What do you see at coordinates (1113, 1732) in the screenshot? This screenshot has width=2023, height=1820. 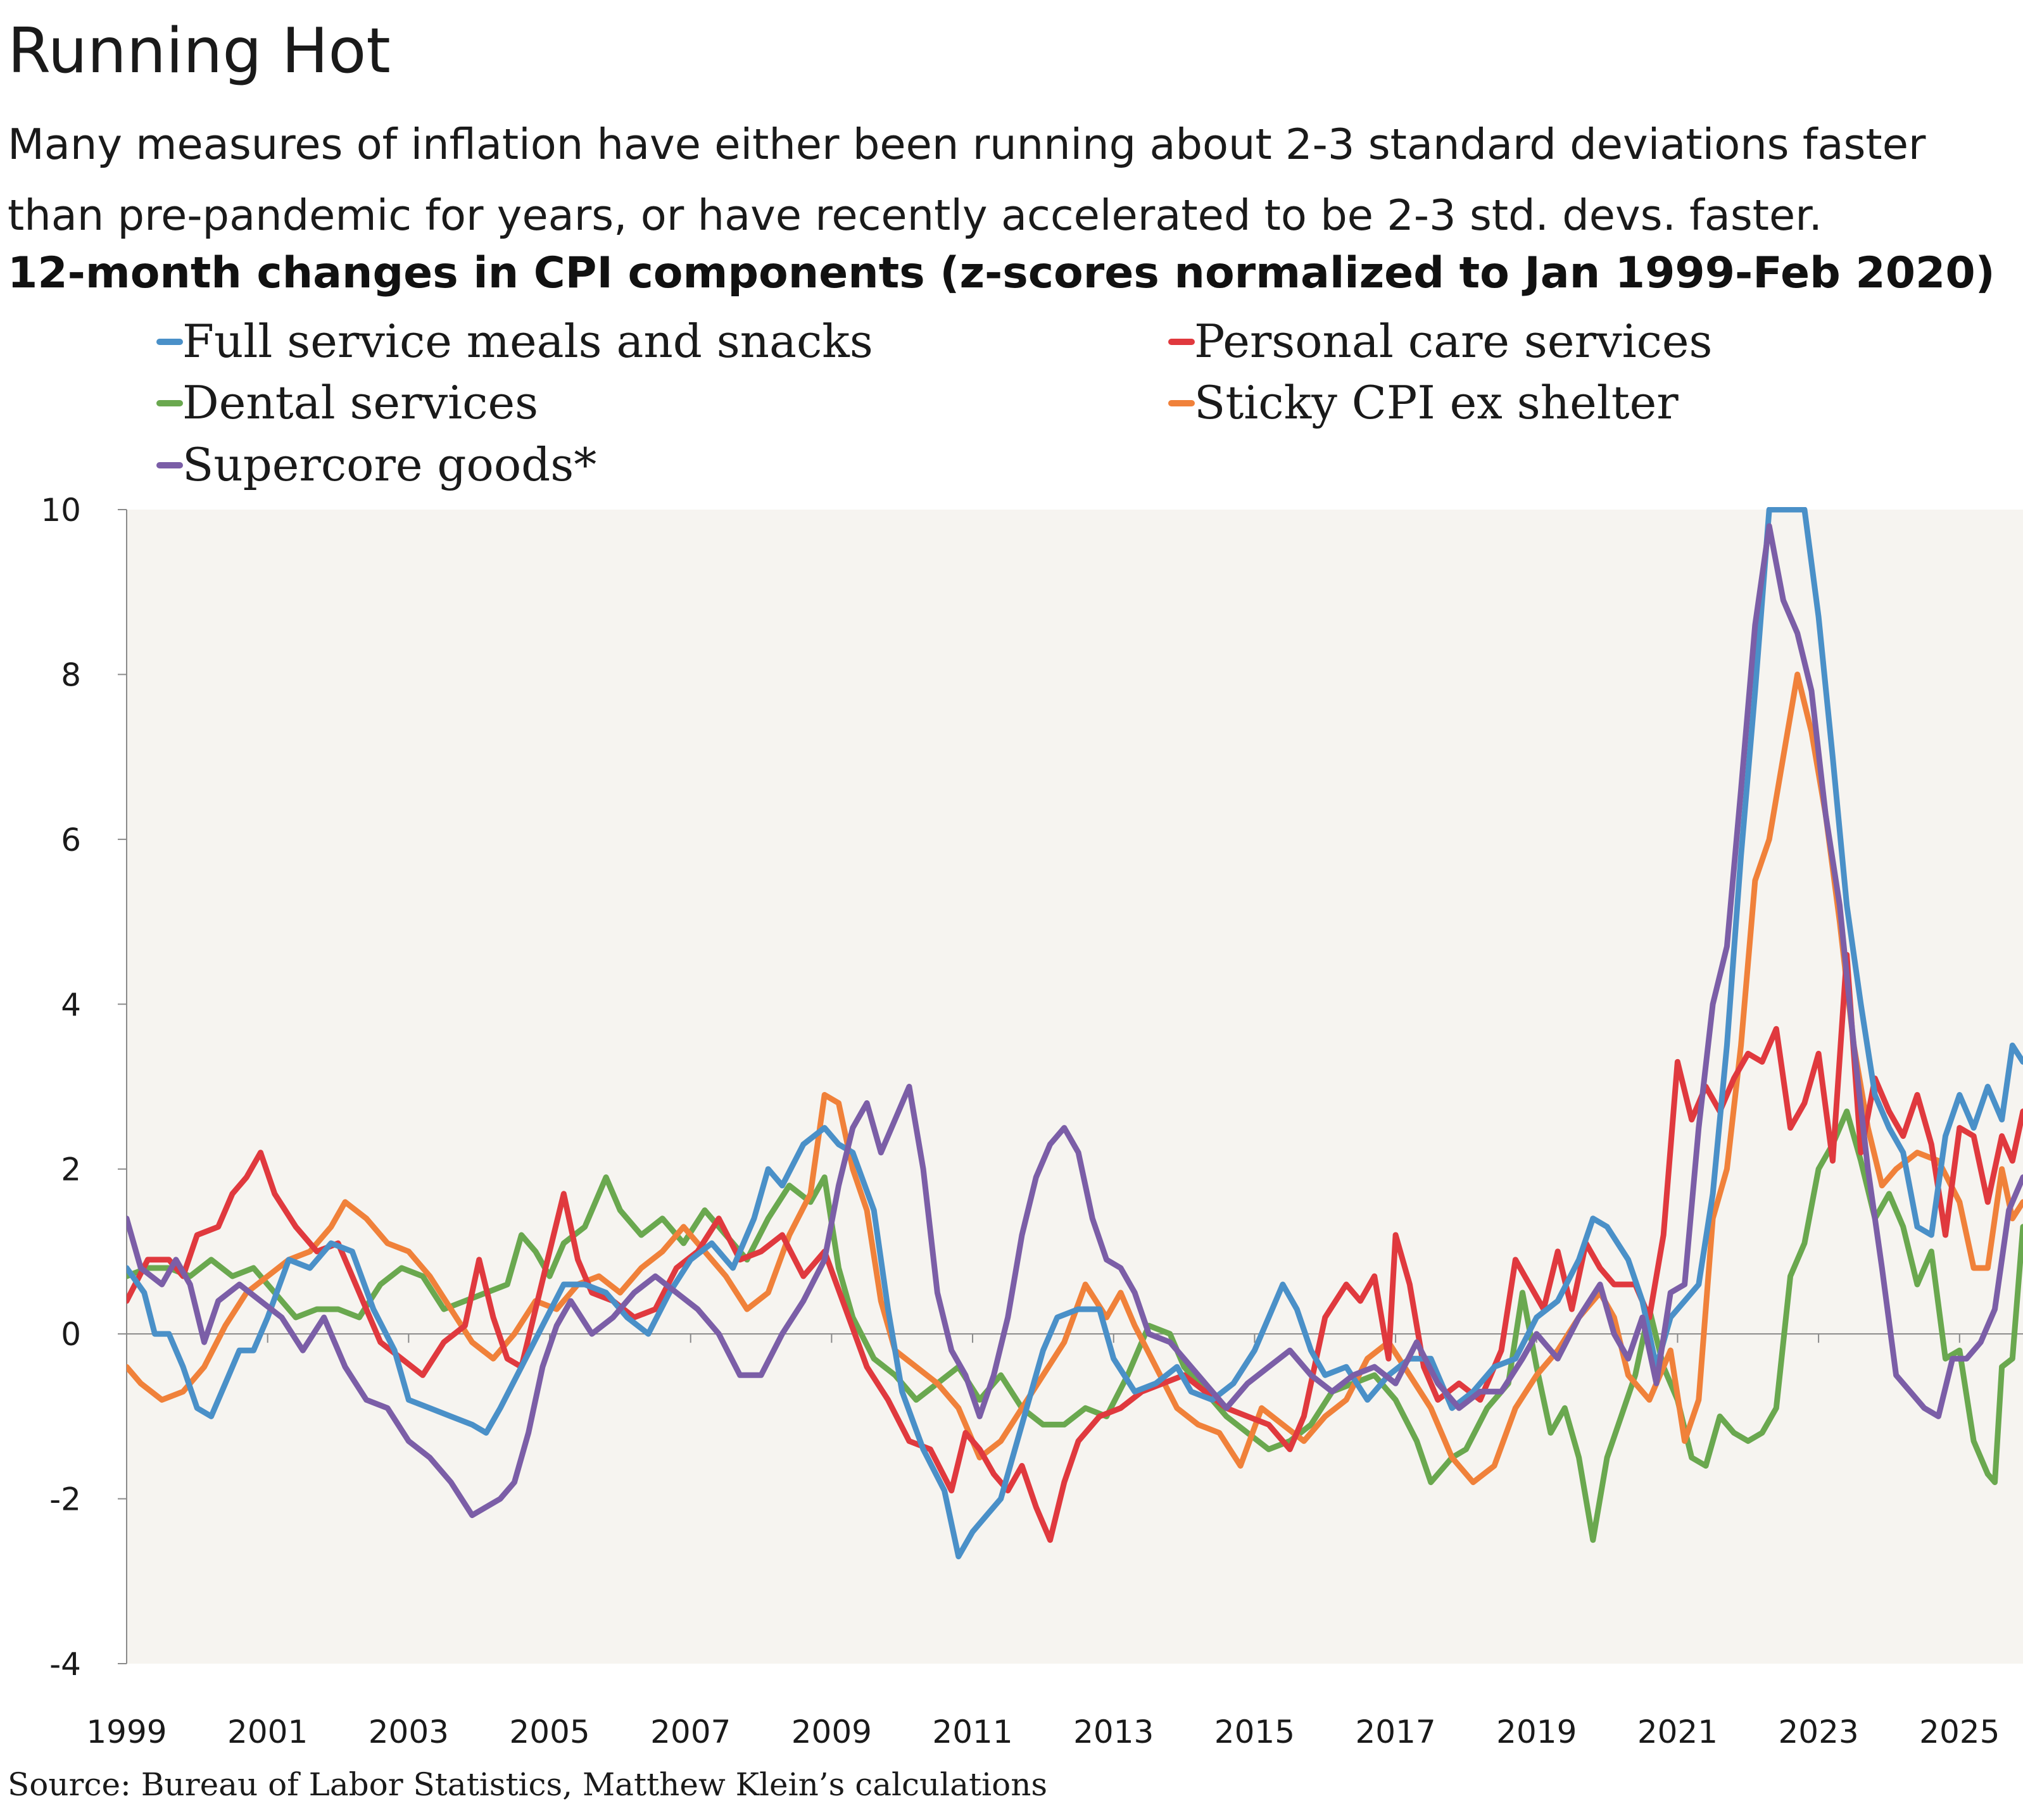 I see `x-tick-label: 2013` at bounding box center [1113, 1732].